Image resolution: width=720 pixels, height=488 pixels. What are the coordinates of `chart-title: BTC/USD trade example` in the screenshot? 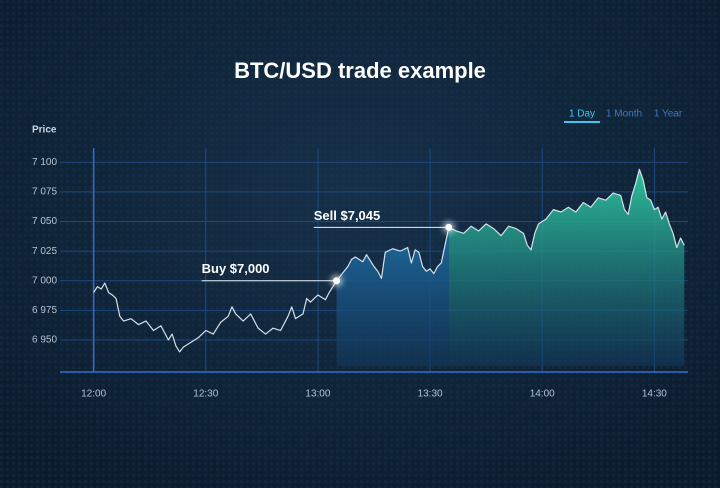 It's located at (360, 70).